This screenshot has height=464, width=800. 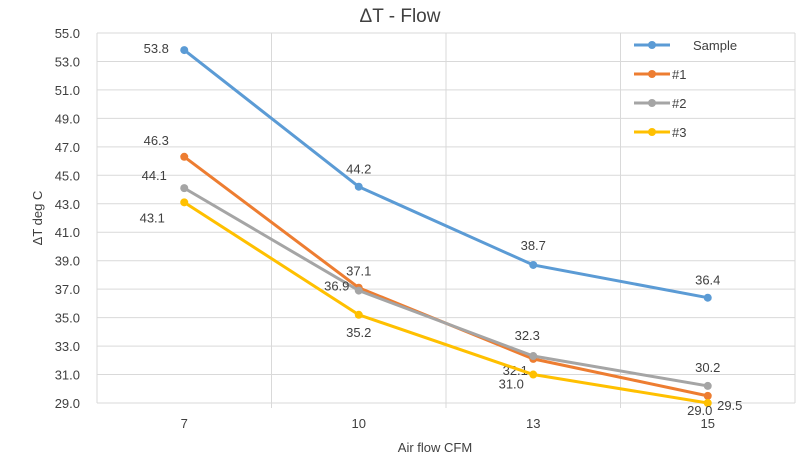 What do you see at coordinates (154, 175) in the screenshot?
I see `data-label: 44.1` at bounding box center [154, 175].